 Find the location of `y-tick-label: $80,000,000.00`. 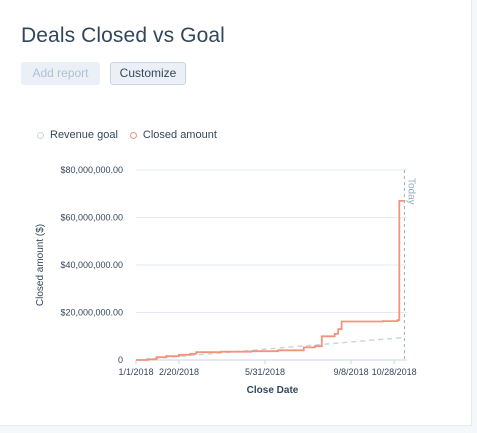

y-tick-label: $80,000,000.00 is located at coordinates (91, 170).